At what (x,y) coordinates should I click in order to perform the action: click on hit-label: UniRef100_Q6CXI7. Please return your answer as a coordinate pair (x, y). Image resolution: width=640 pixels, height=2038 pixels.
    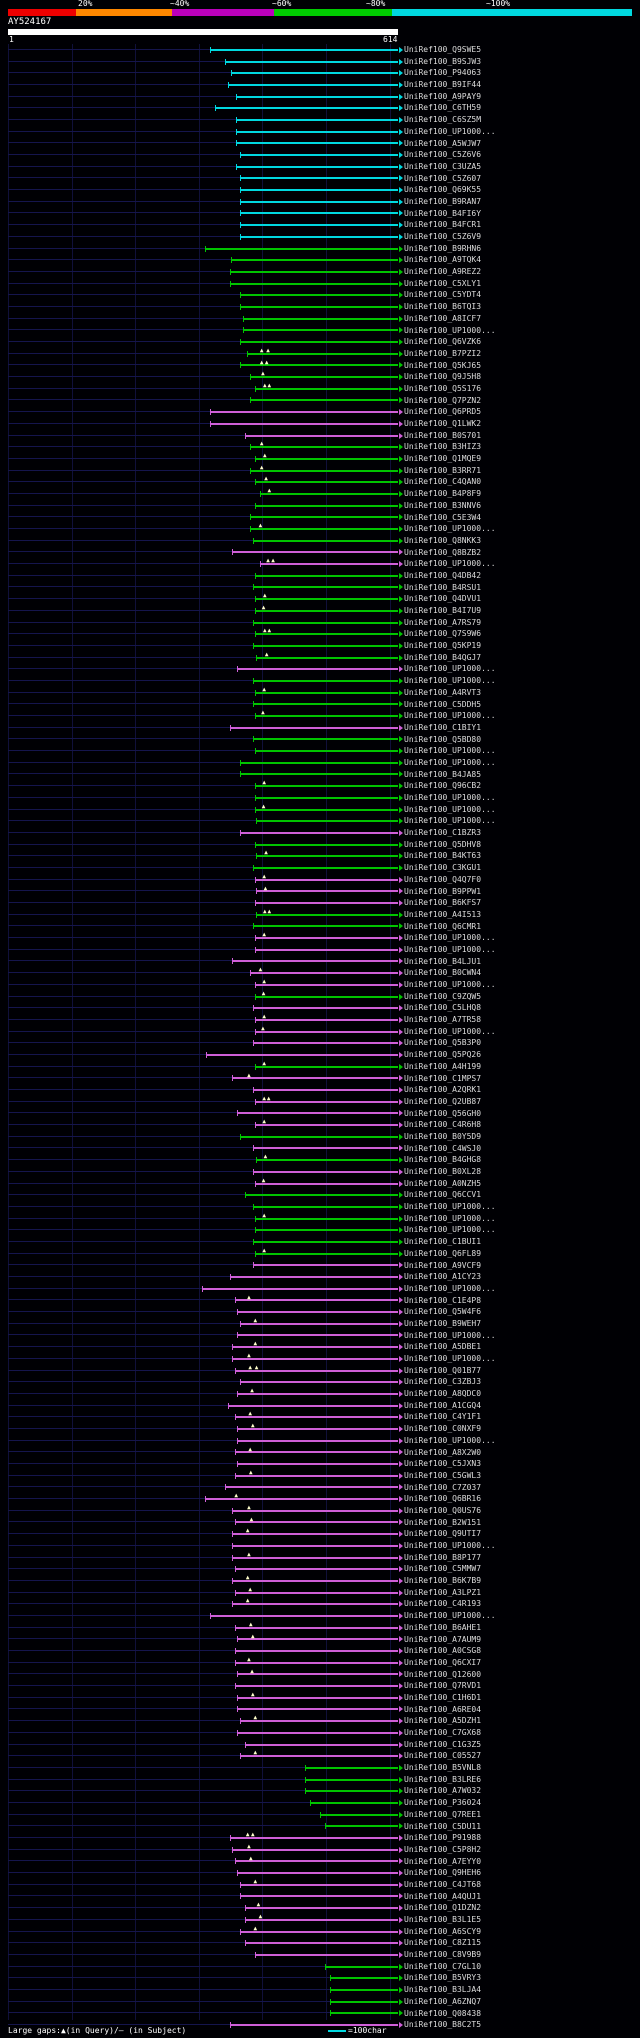
    Looking at the image, I should click on (443, 1662).